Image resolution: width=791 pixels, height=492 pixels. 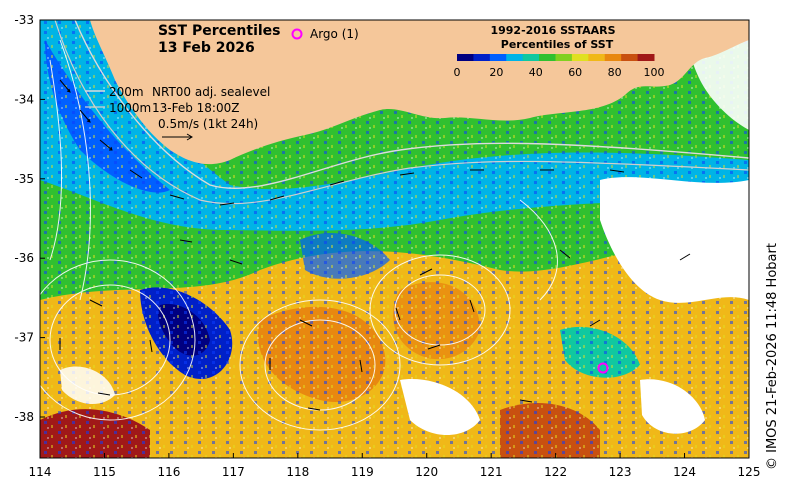 I want to click on colorbar-swatches, so click(x=556, y=57).